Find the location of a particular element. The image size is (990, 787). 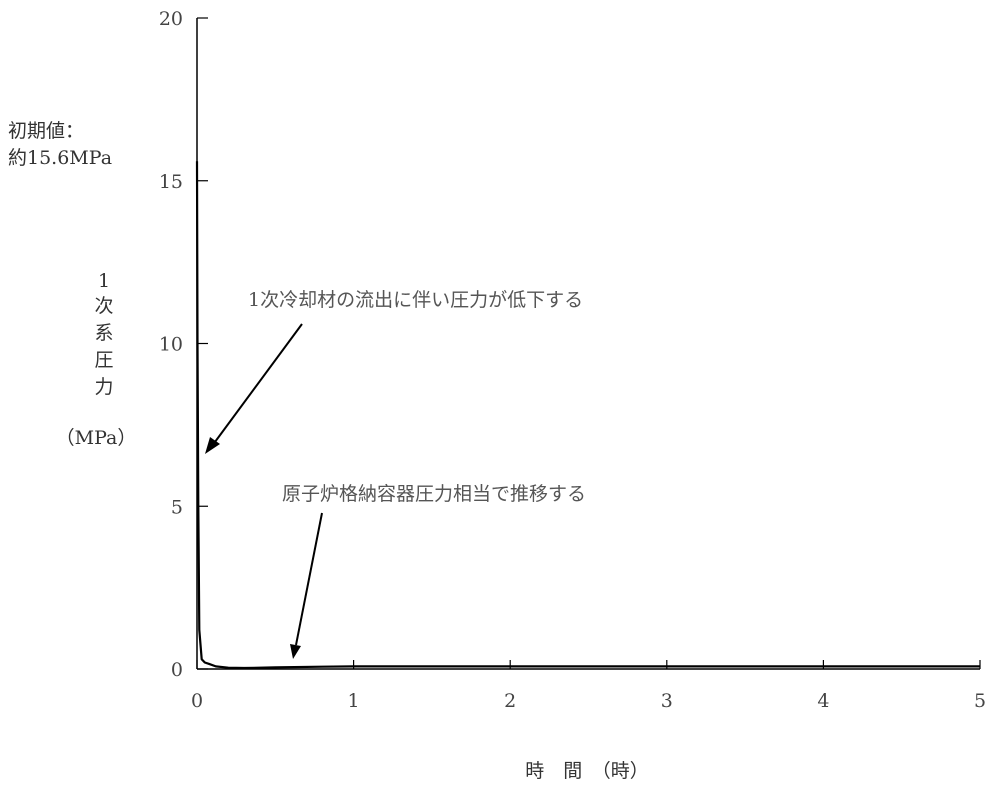

y-axis-label-char: 1 is located at coordinates (104, 281).